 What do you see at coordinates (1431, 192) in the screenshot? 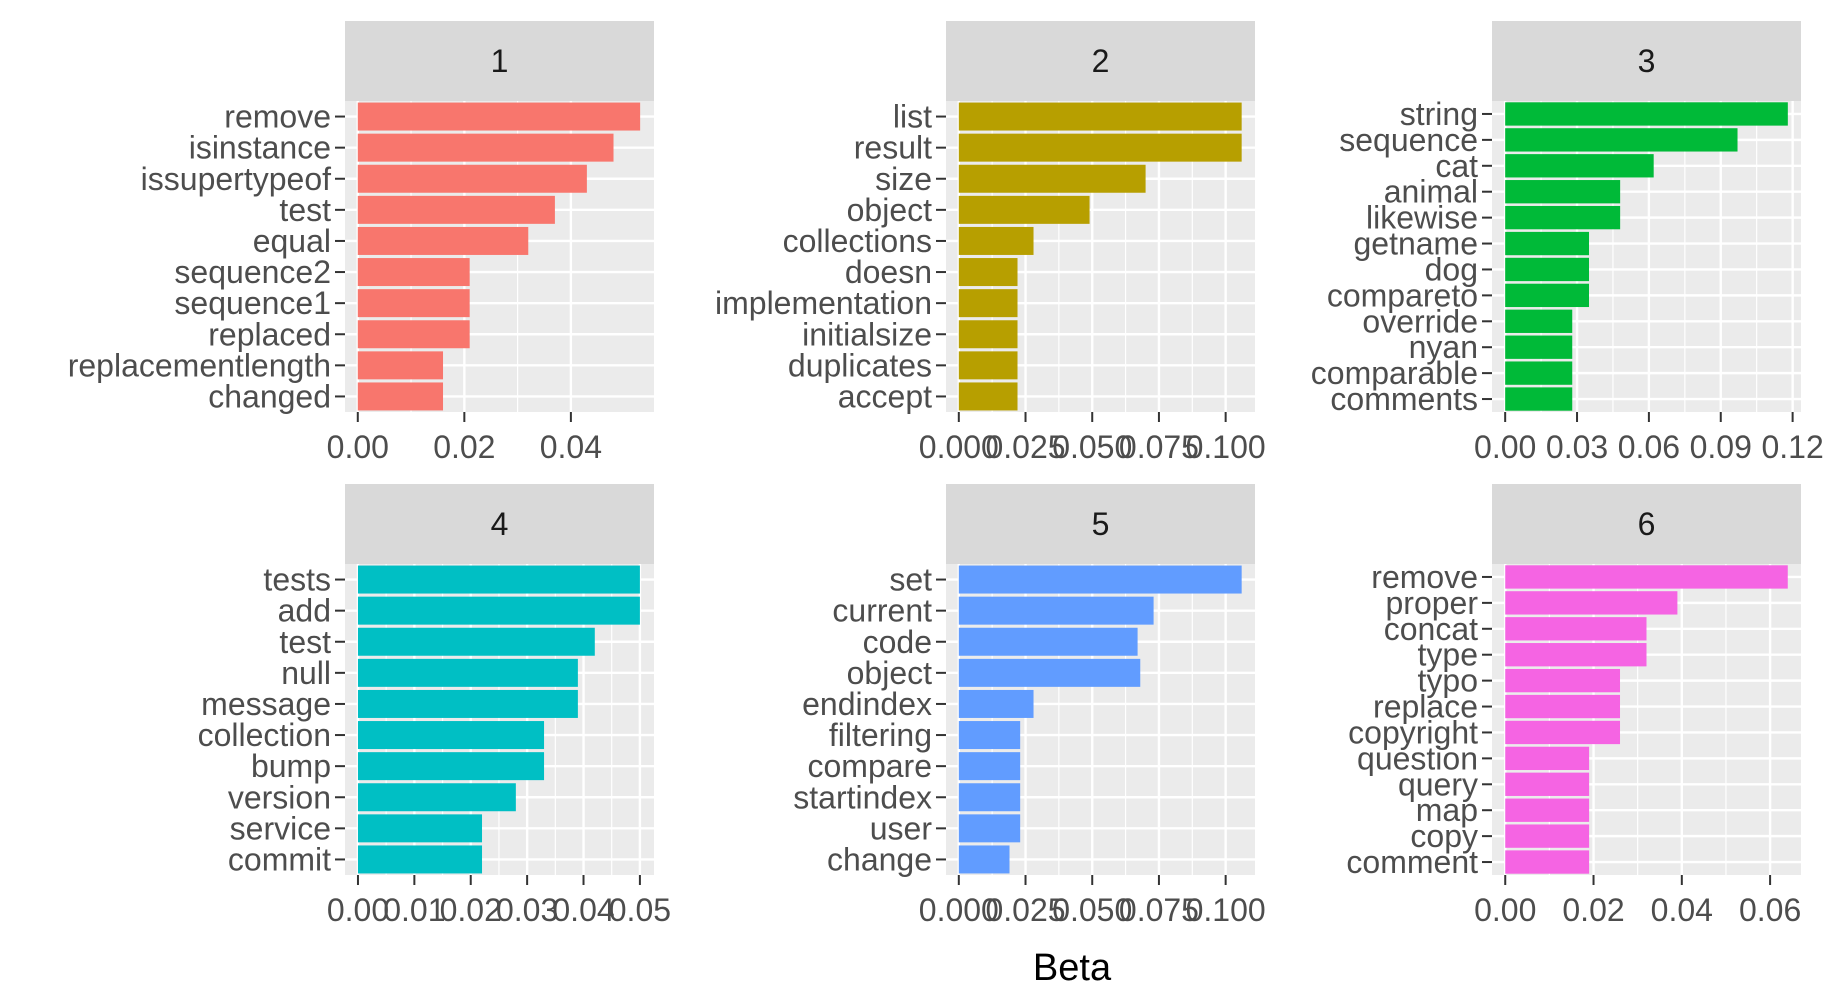
I see `y-tick-label: animal` at bounding box center [1431, 192].